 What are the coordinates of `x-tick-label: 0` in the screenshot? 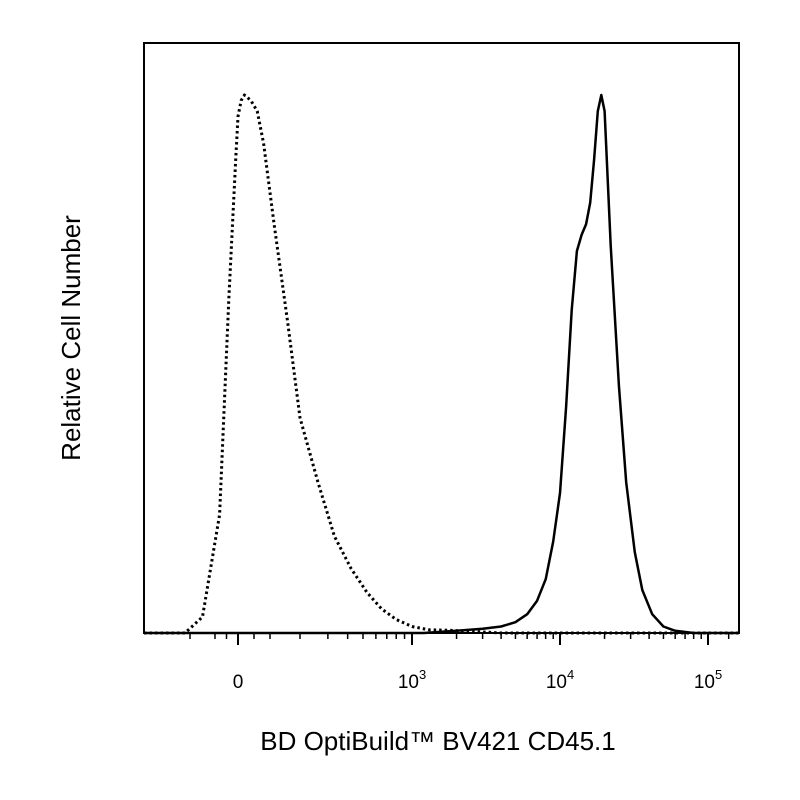 It's located at (238, 682).